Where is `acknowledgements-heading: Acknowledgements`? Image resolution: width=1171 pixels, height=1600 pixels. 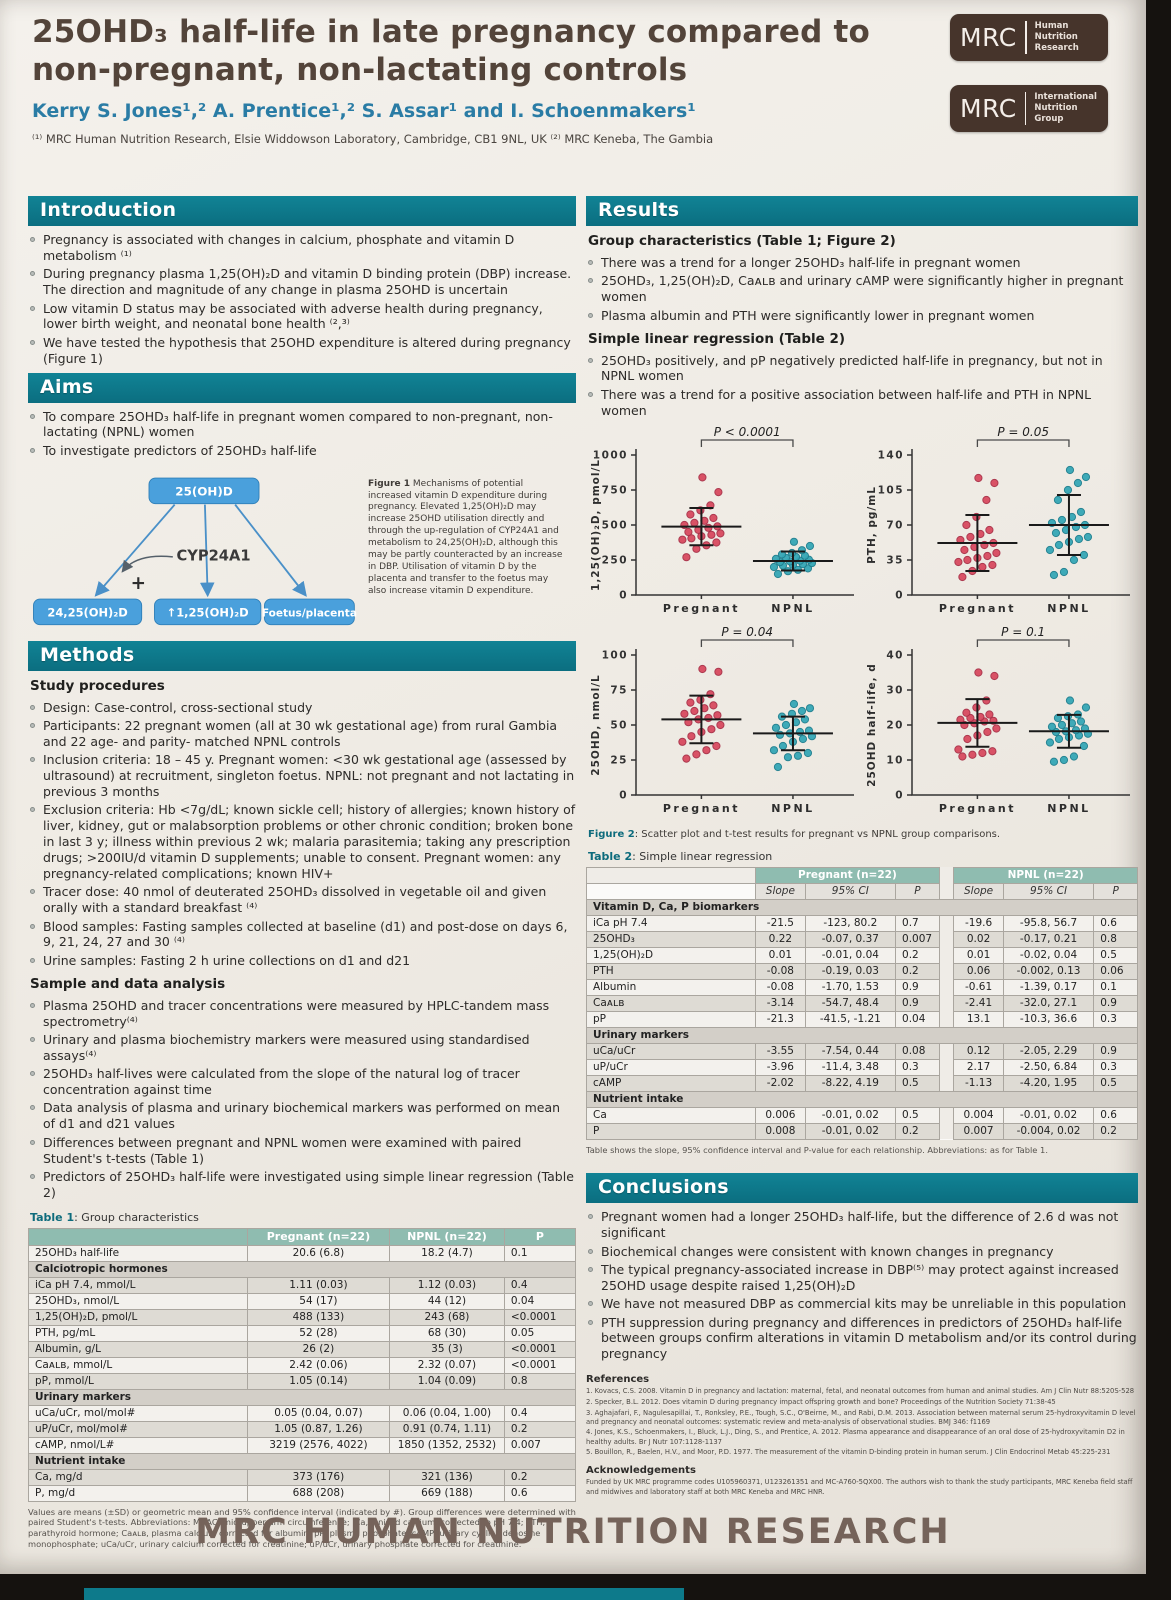 acknowledgements-heading: Acknowledgements is located at coordinates (641, 1471).